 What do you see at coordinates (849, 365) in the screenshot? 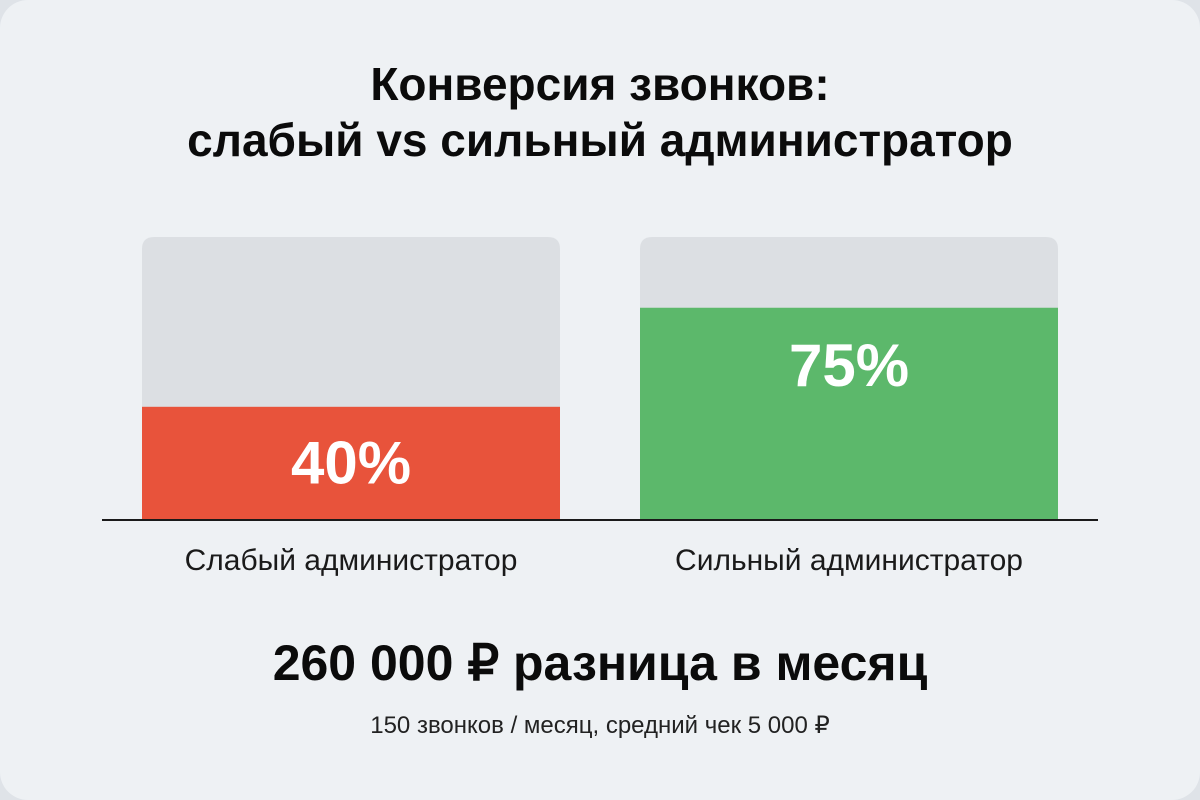
I see `bar-value-label-strong: 75%` at bounding box center [849, 365].